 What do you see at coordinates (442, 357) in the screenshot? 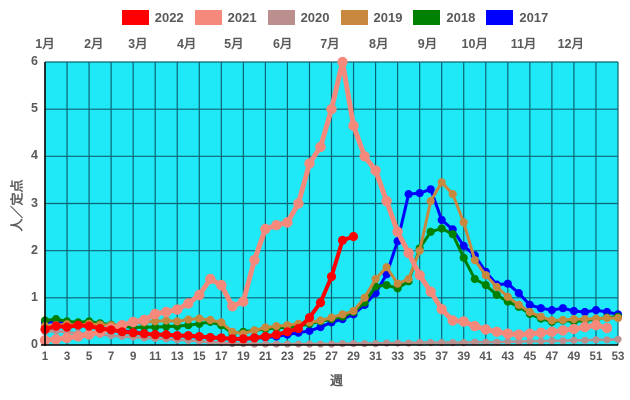
I see `x-tick-label: 37` at bounding box center [442, 357].